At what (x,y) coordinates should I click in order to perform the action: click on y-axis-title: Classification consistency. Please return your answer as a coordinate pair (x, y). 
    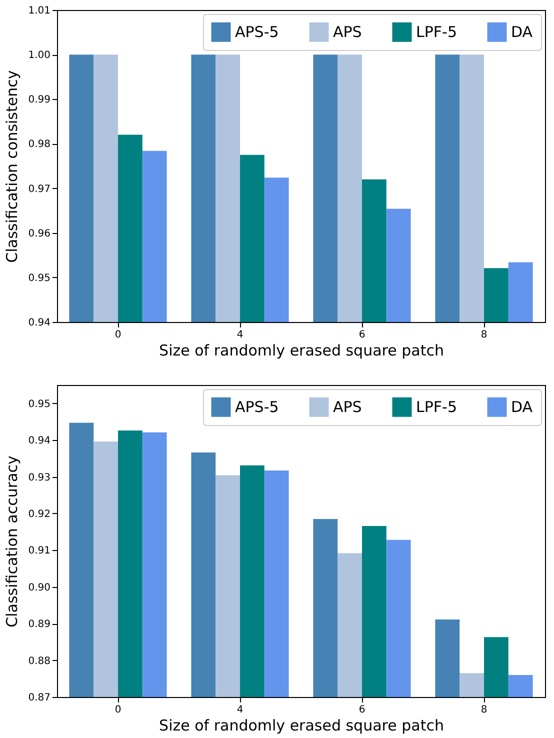
    Looking at the image, I should click on (12, 166).